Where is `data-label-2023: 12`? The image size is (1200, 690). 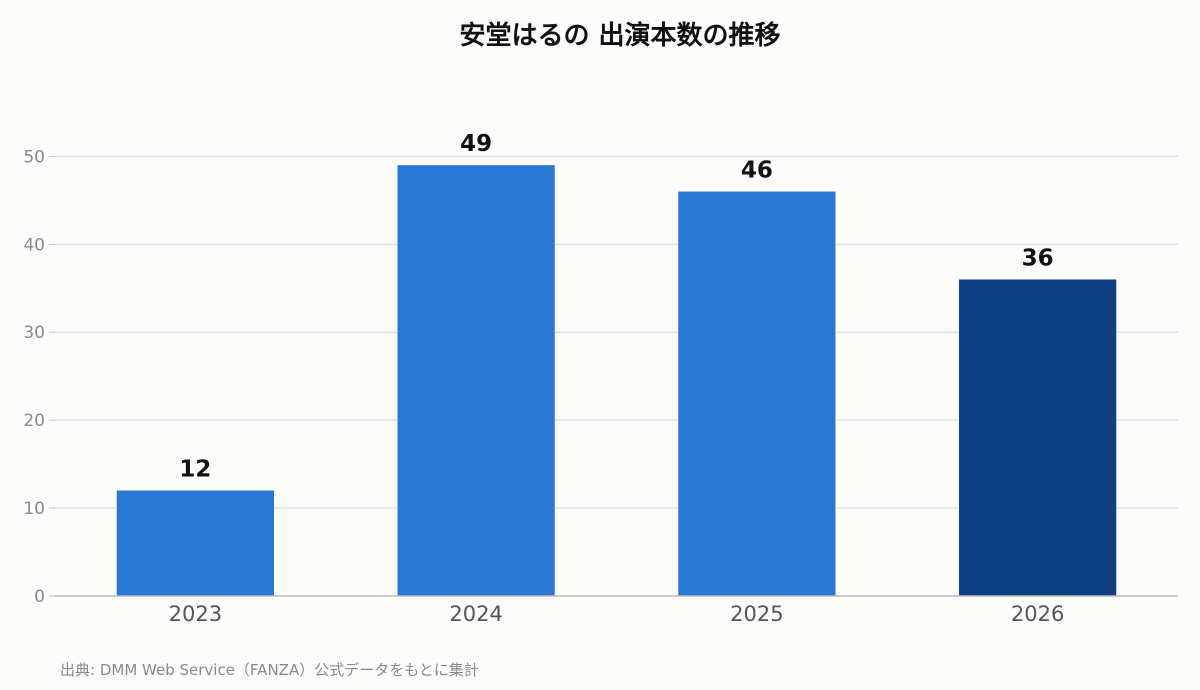 data-label-2023: 12 is located at coordinates (195, 469).